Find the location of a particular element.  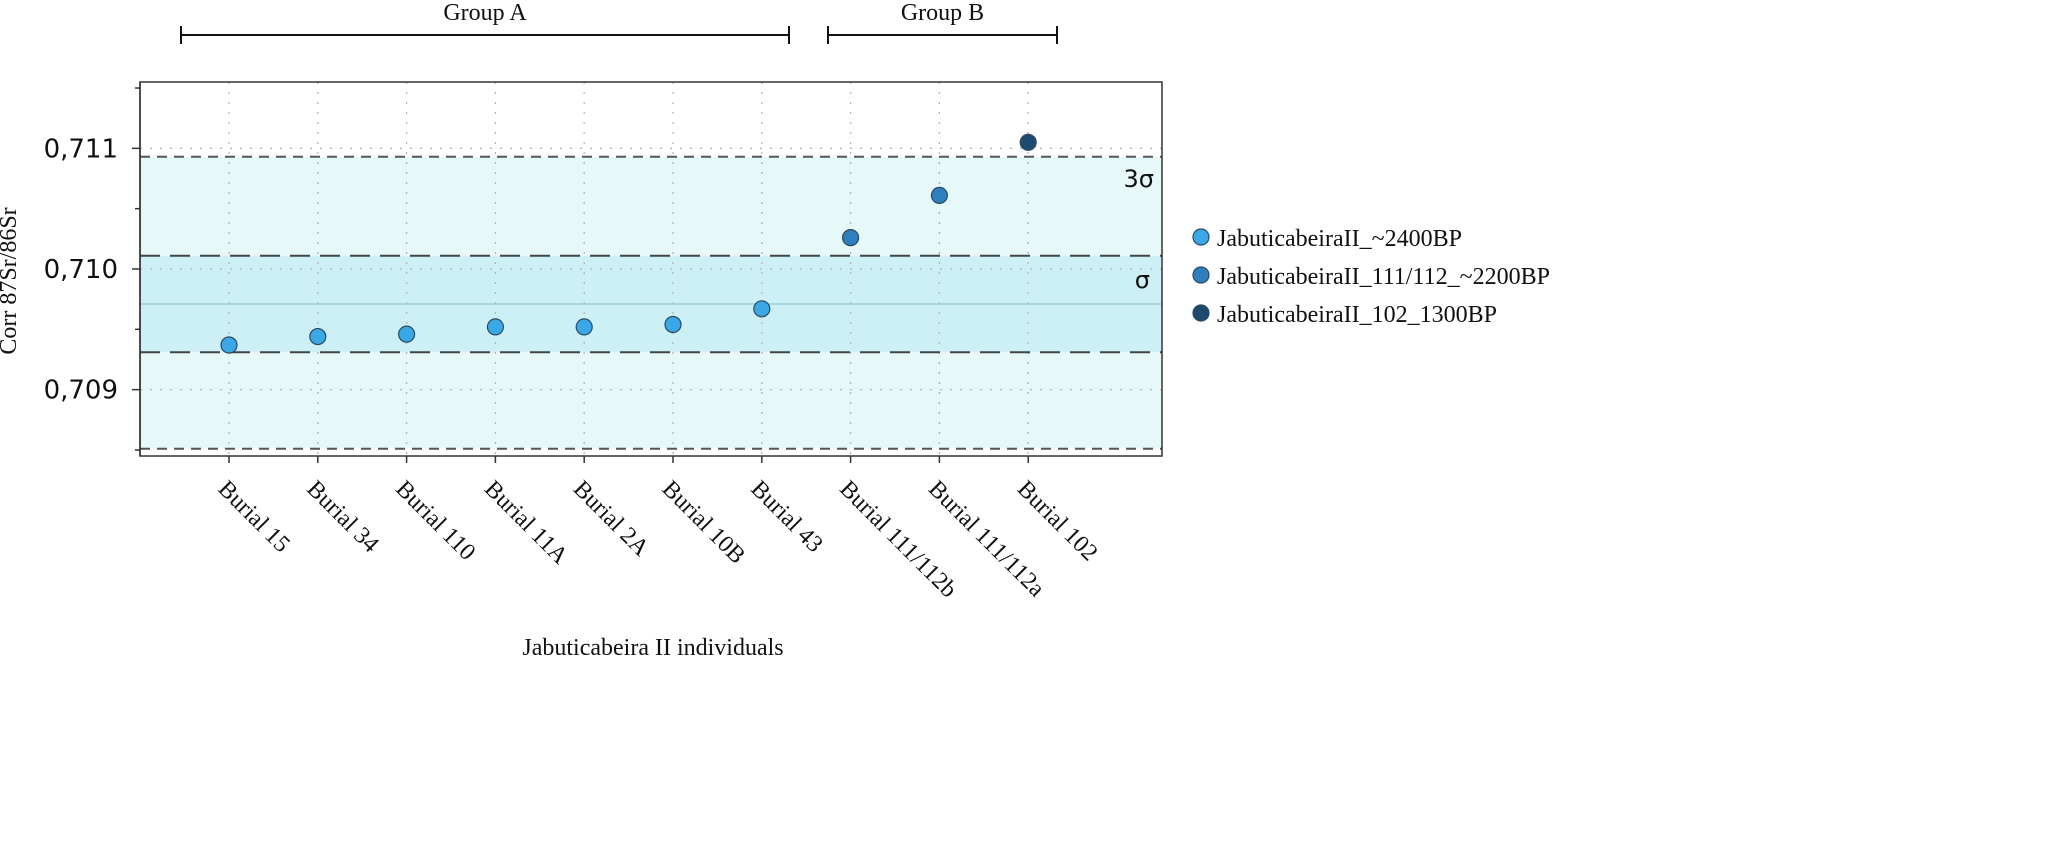

x-tick-label: Burial 10B is located at coordinates (703, 522).